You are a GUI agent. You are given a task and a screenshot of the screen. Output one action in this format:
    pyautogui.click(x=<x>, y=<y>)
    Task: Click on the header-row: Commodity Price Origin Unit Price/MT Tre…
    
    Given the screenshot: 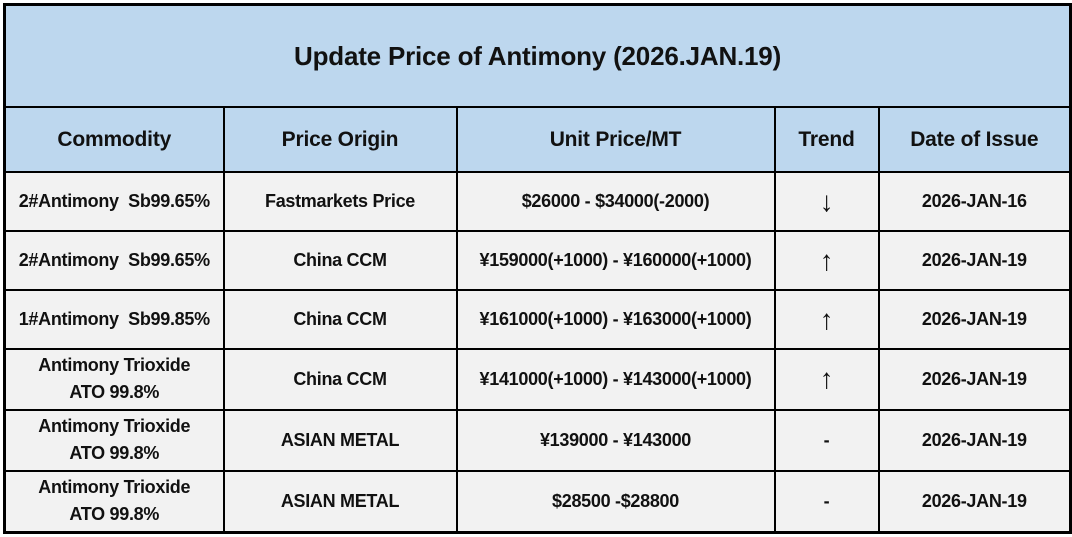 What is the action you would take?
    pyautogui.click(x=537, y=140)
    